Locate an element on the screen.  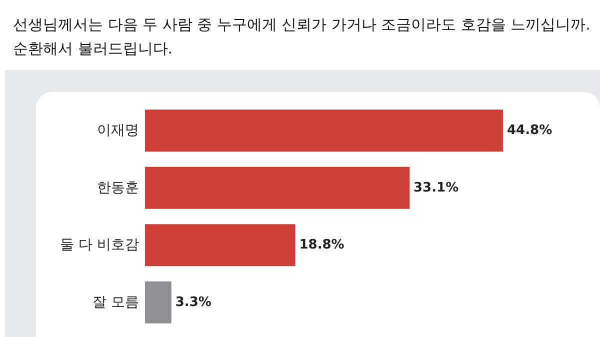
y-tick-label: 둘 다 비호감 is located at coordinates (99, 245).